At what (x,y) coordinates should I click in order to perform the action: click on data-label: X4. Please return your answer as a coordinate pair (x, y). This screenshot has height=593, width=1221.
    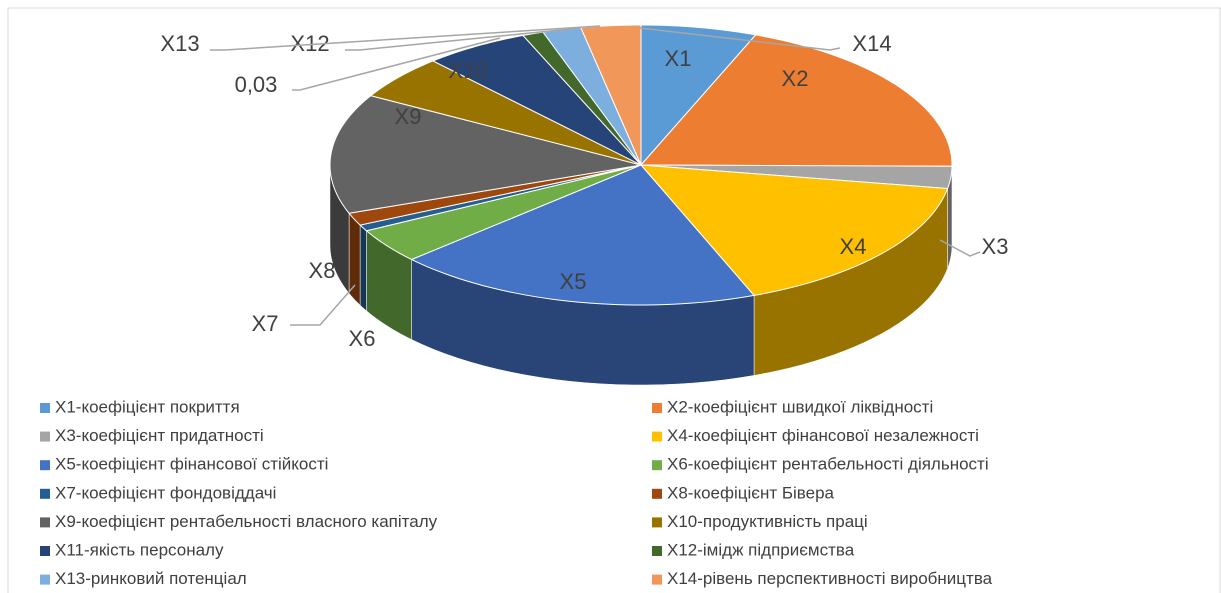
    Looking at the image, I should click on (853, 246).